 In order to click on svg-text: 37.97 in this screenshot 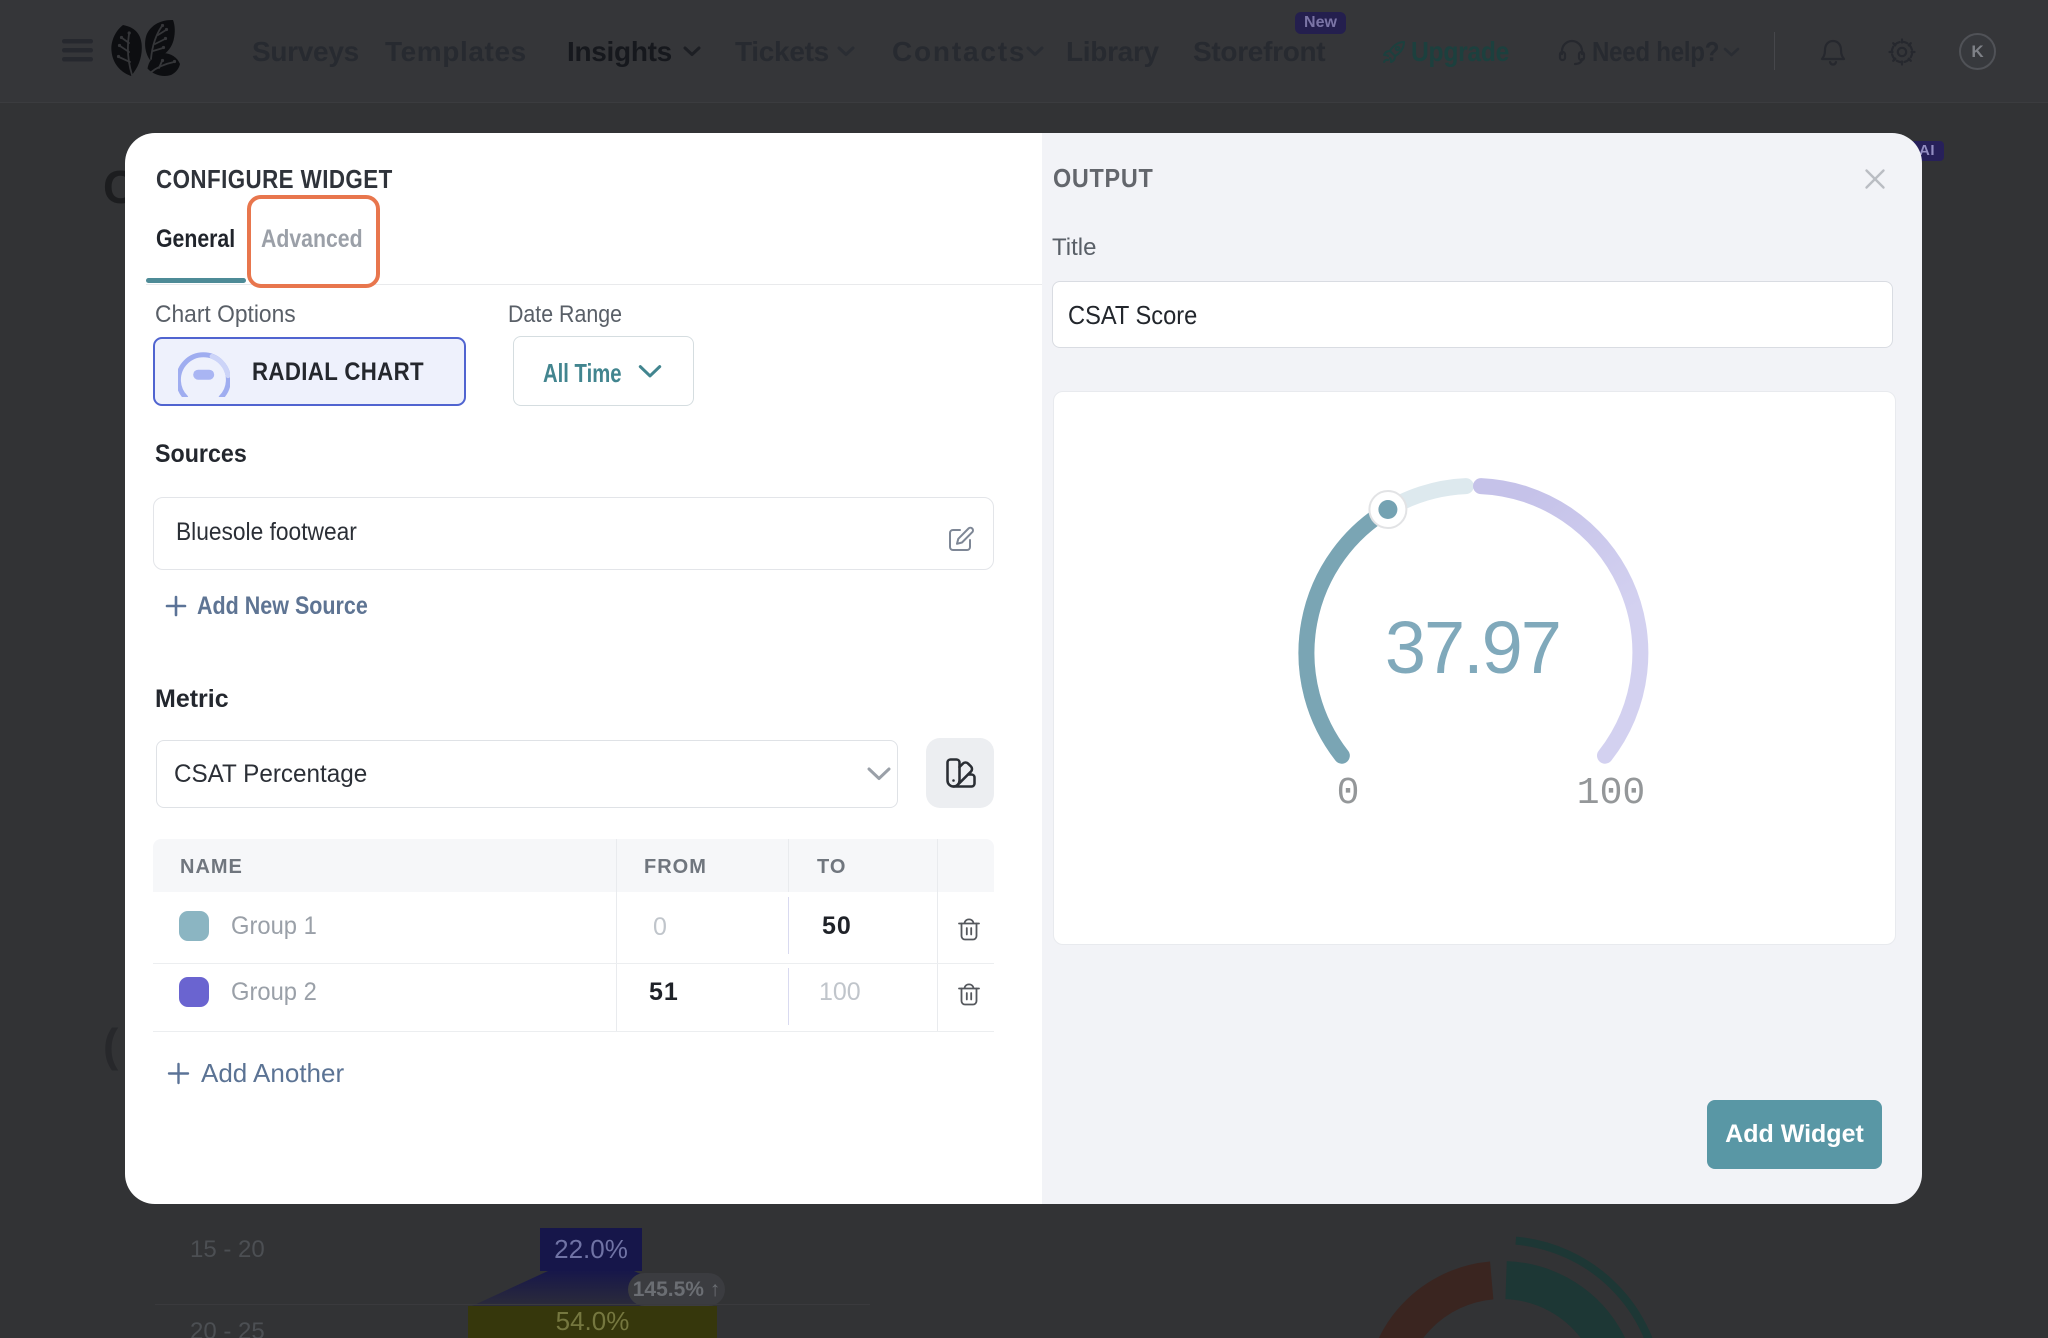, I will do `click(1472, 647)`.